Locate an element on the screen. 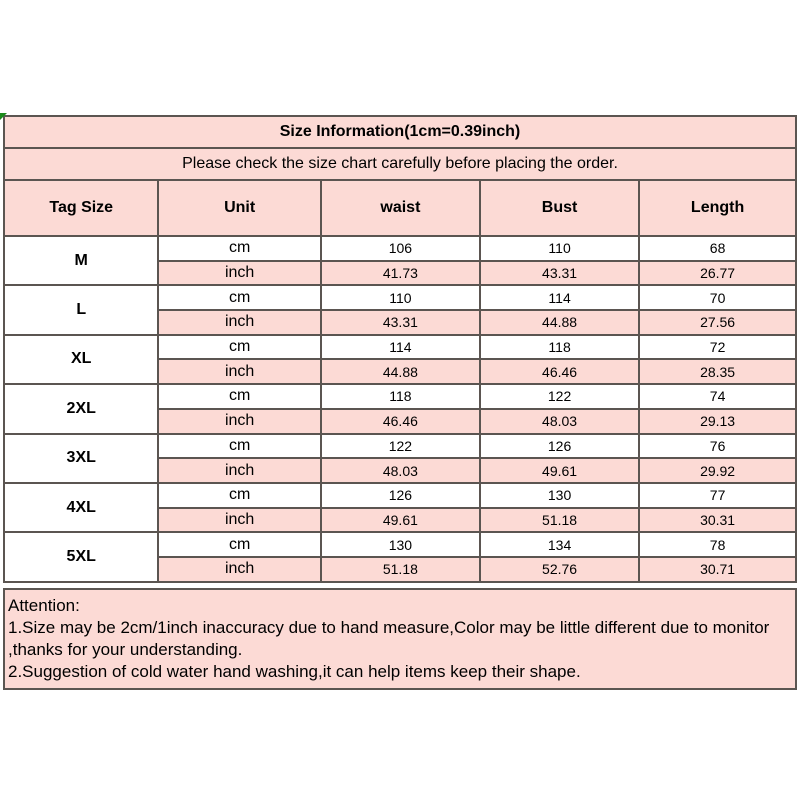 The width and height of the screenshot is (800, 800). size-tag-cell: 3XL is located at coordinates (81, 458).